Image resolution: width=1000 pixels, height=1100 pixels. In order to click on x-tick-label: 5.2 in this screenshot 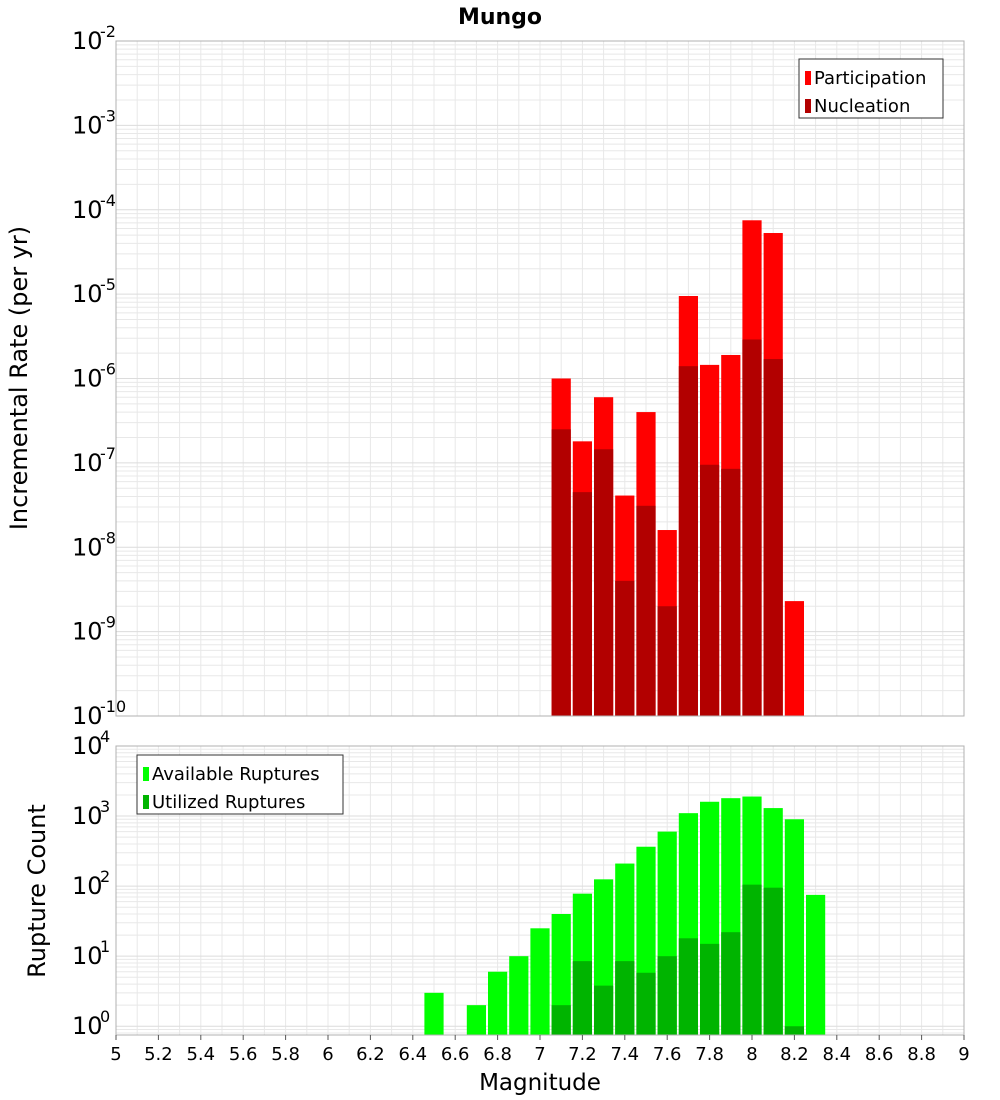, I will do `click(158, 1054)`.